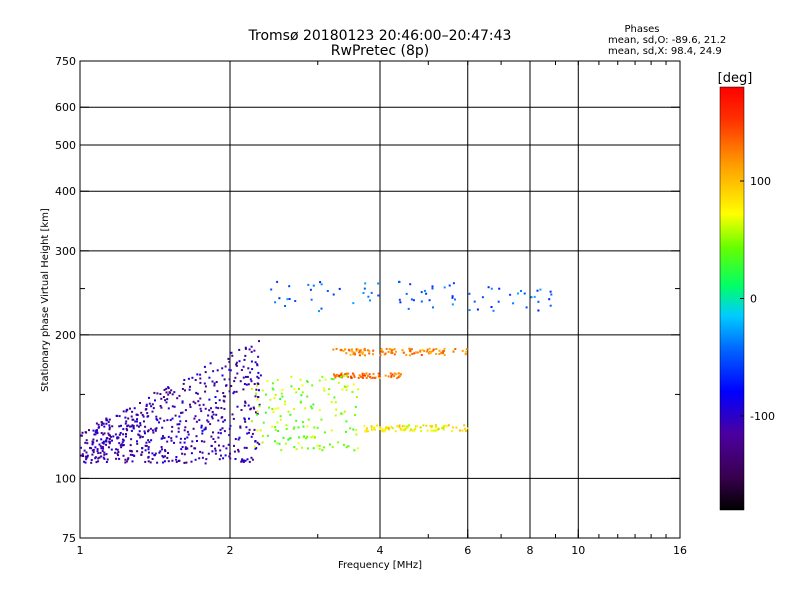 The height and width of the screenshot is (600, 800). What do you see at coordinates (760, 181) in the screenshot?
I see `colorbar-tick-label: 100` at bounding box center [760, 181].